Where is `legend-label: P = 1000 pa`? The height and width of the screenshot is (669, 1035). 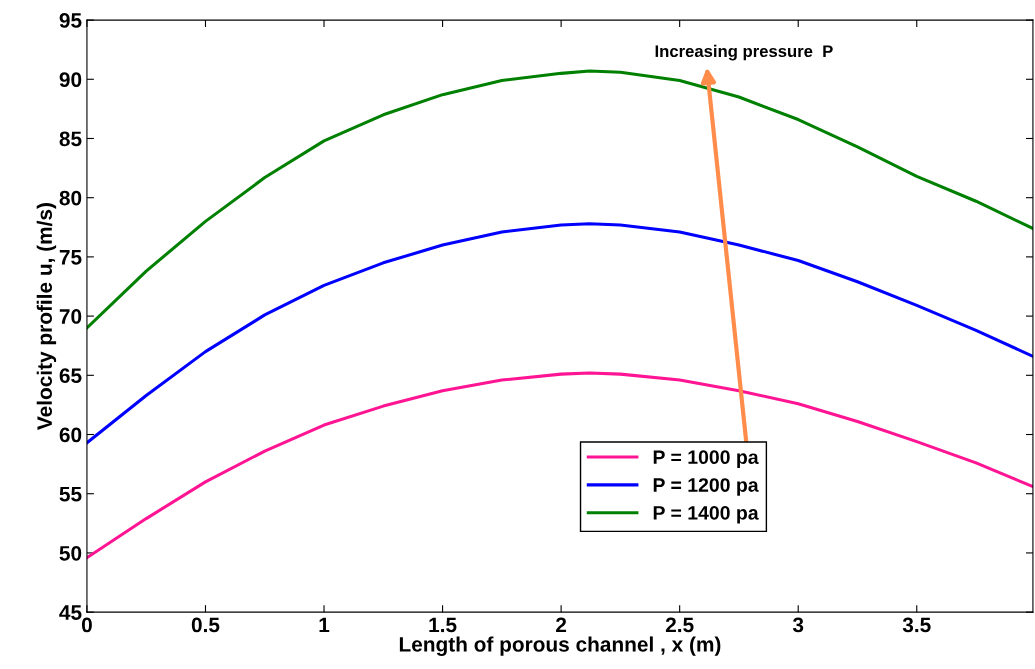
legend-label: P = 1000 pa is located at coordinates (706, 459).